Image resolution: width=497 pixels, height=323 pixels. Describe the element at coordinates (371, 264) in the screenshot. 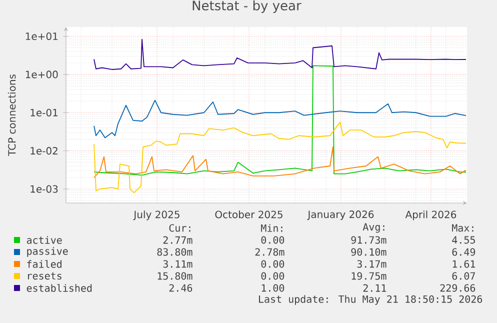

I see `text: 3.17m` at that location.